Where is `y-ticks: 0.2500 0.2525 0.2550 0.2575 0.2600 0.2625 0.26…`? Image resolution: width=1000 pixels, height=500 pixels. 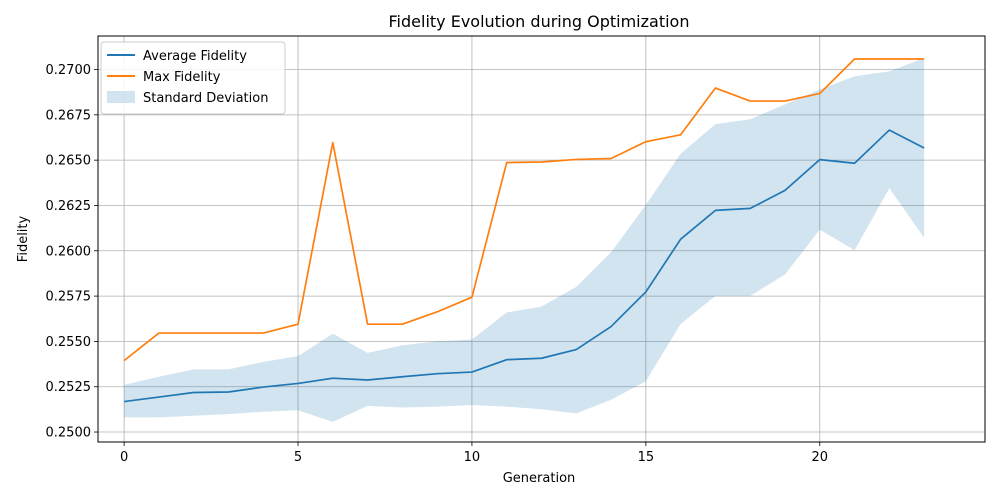
y-ticks: 0.2500 0.2525 0.2550 0.2575 0.2600 0.2625 0.26… is located at coordinates (72, 252).